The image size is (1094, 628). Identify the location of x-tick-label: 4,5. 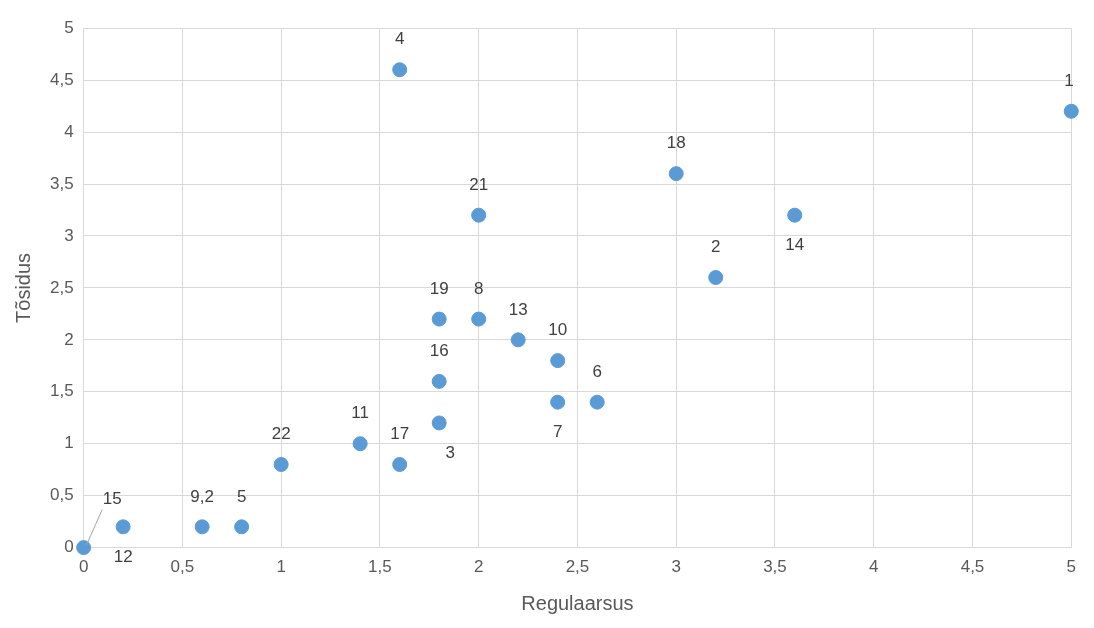
(972, 567).